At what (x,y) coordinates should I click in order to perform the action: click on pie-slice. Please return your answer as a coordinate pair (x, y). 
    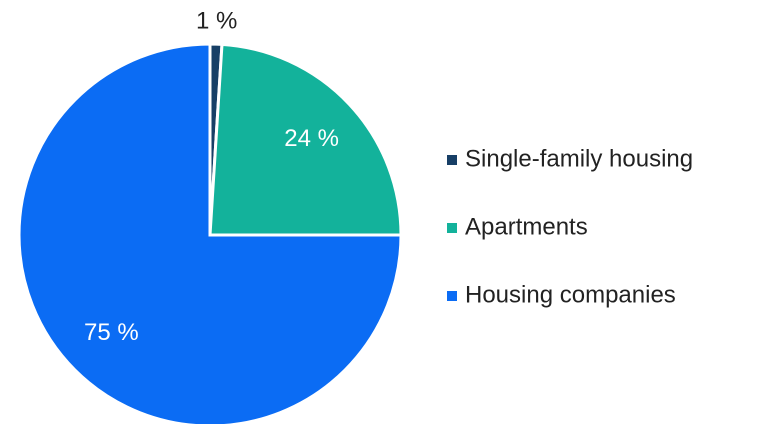
    Looking at the image, I should click on (305, 139).